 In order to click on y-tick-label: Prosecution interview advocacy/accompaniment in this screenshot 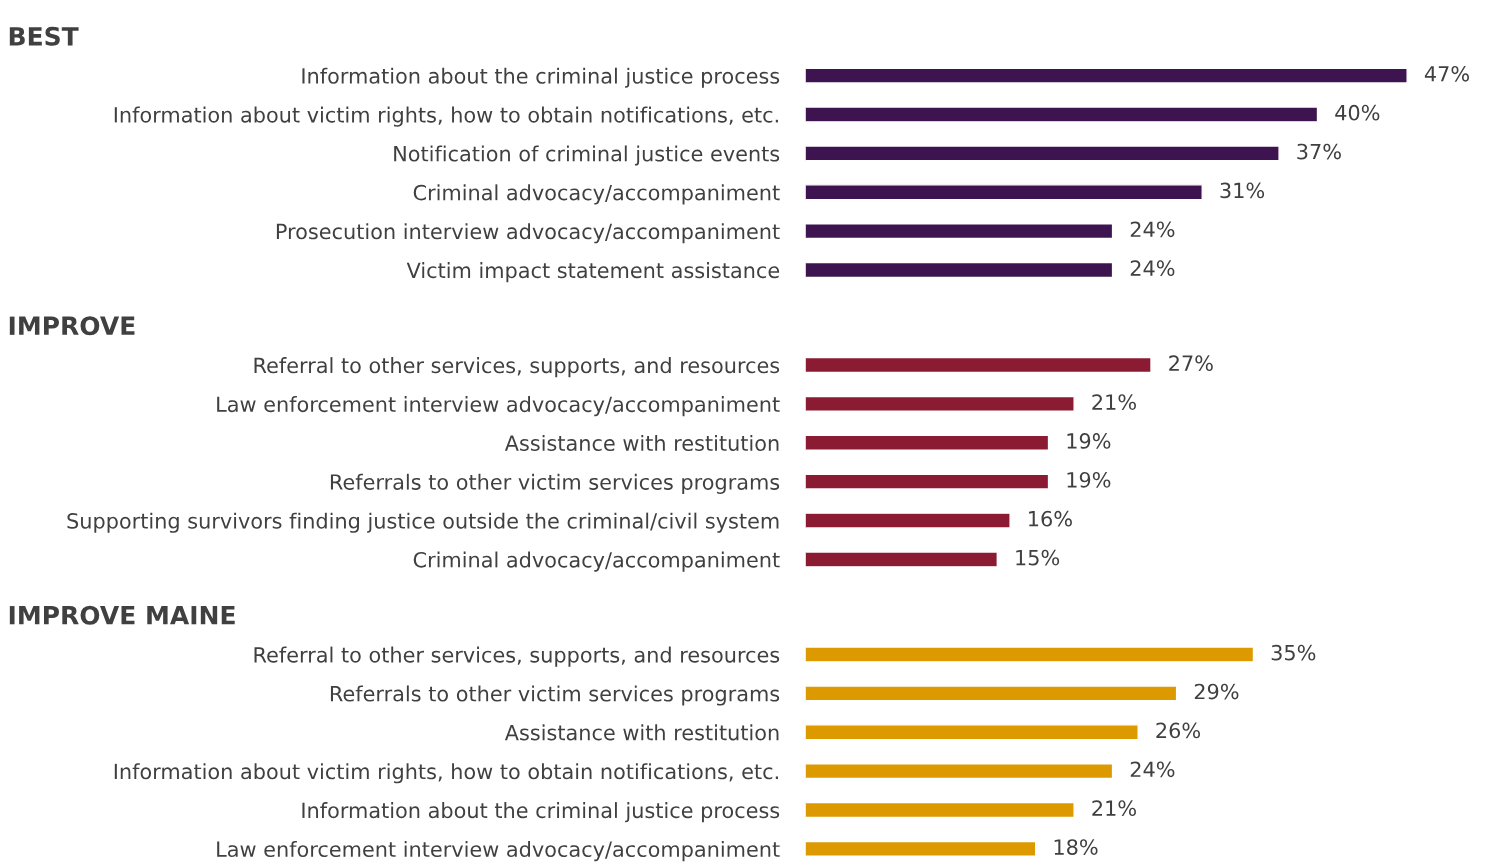, I will do `click(528, 233)`.